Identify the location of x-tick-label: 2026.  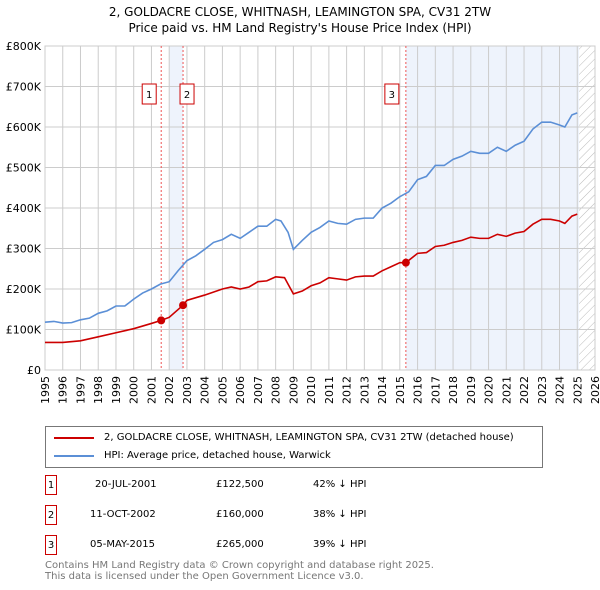
(594, 390).